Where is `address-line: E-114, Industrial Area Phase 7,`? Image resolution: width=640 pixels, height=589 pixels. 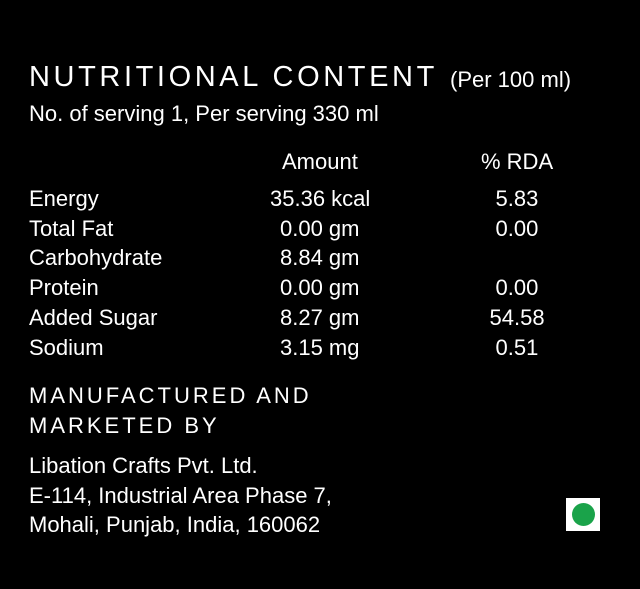 address-line: E-114, Industrial Area Phase 7, is located at coordinates (180, 495).